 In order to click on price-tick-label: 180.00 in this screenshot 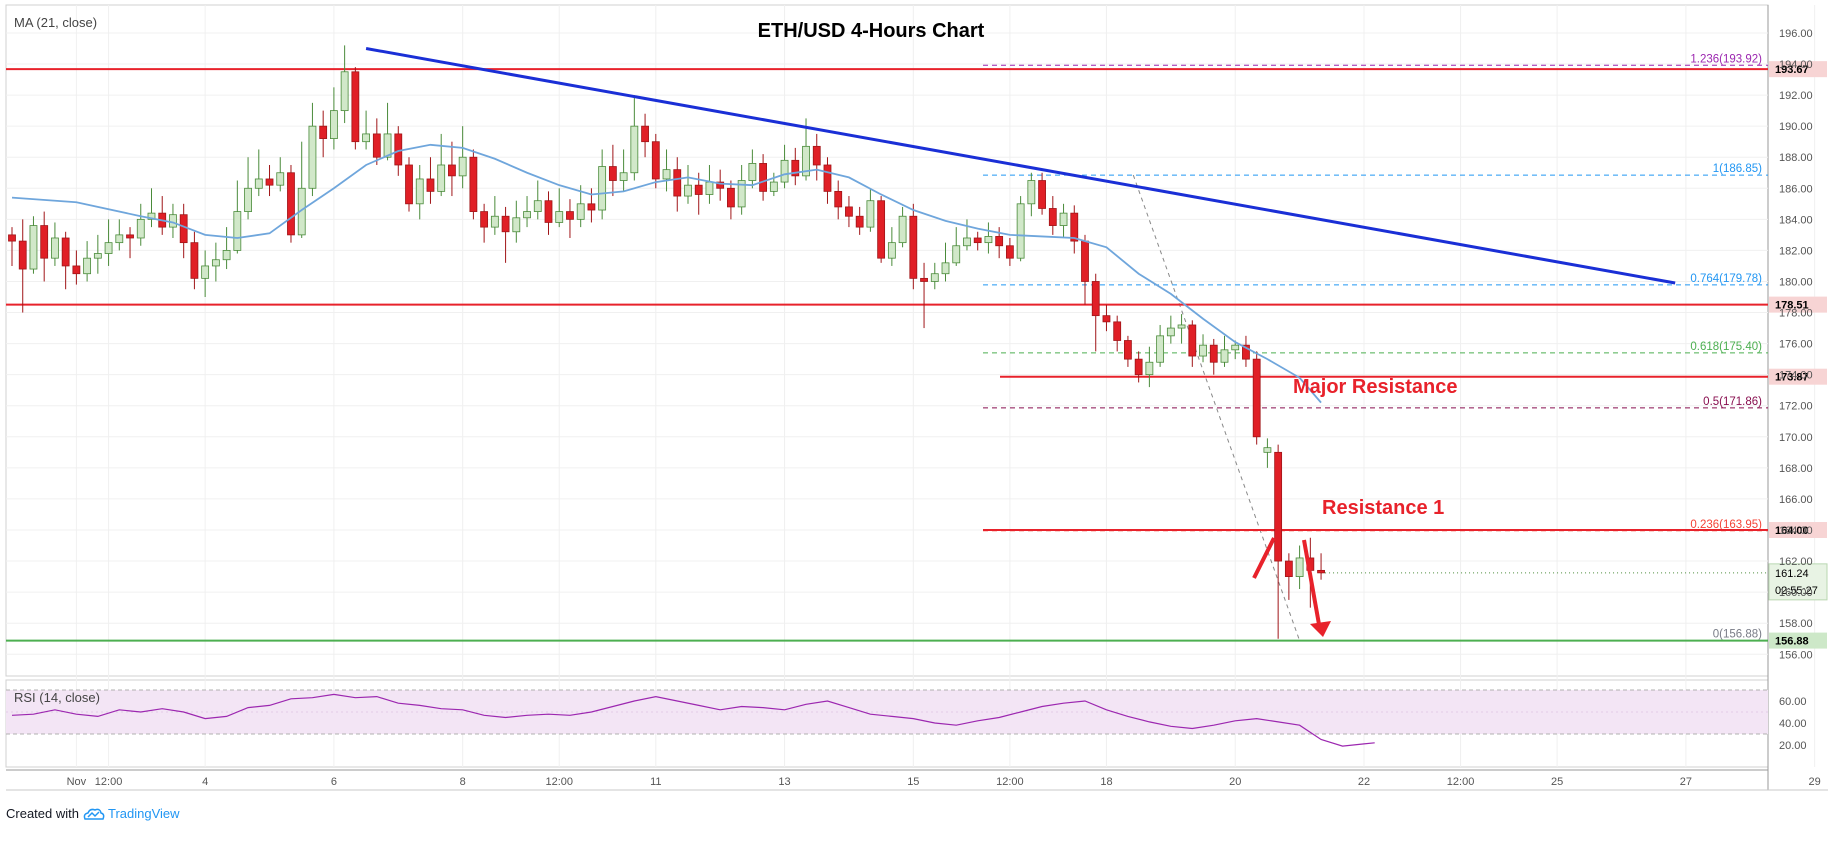, I will do `click(1796, 282)`.